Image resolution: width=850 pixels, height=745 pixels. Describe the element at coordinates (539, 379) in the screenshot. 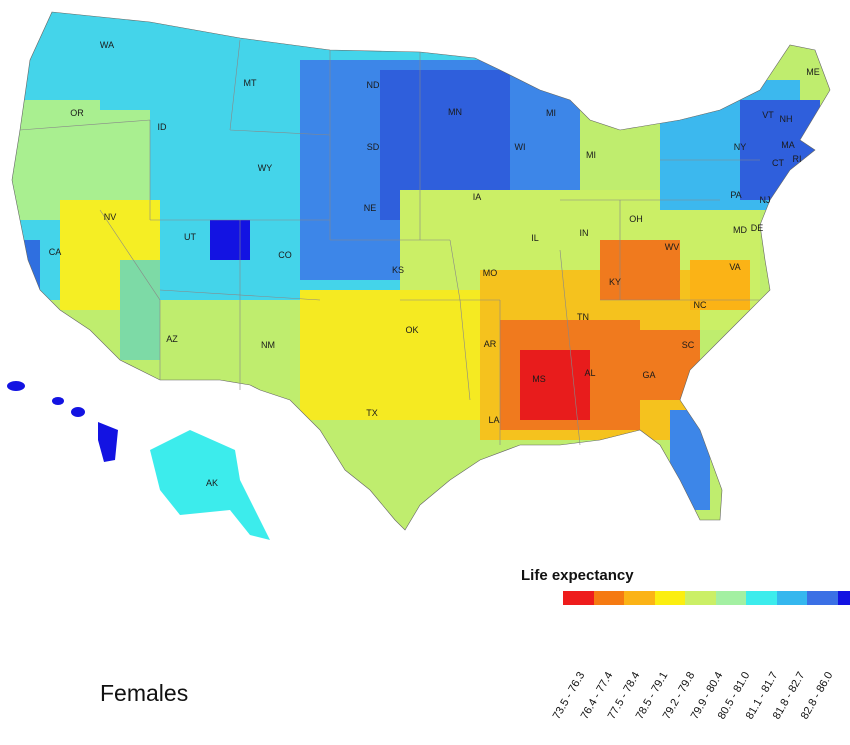

I see `state-label: MS` at that location.